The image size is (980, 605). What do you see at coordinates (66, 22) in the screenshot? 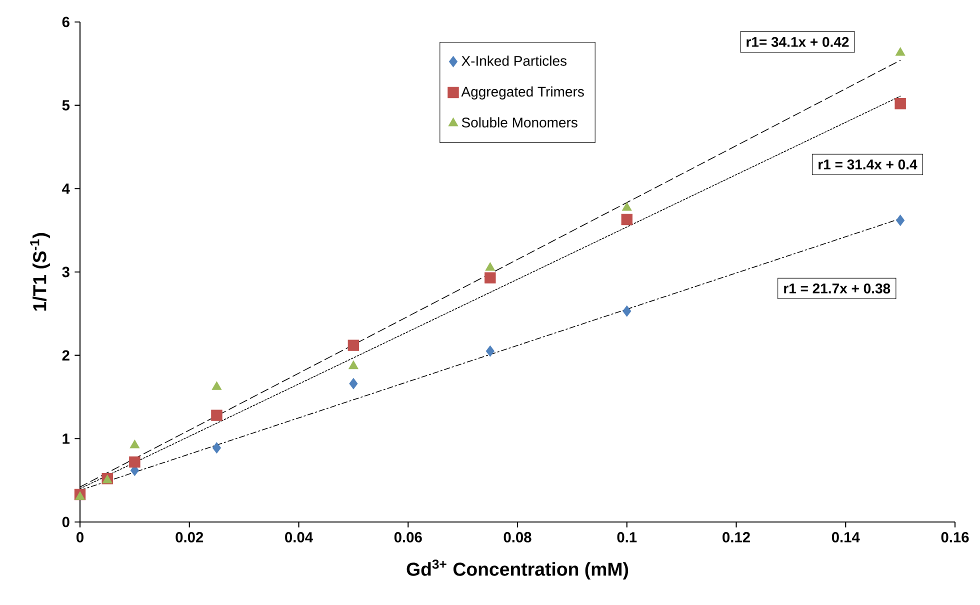
I see `y-tick-label: 6` at bounding box center [66, 22].